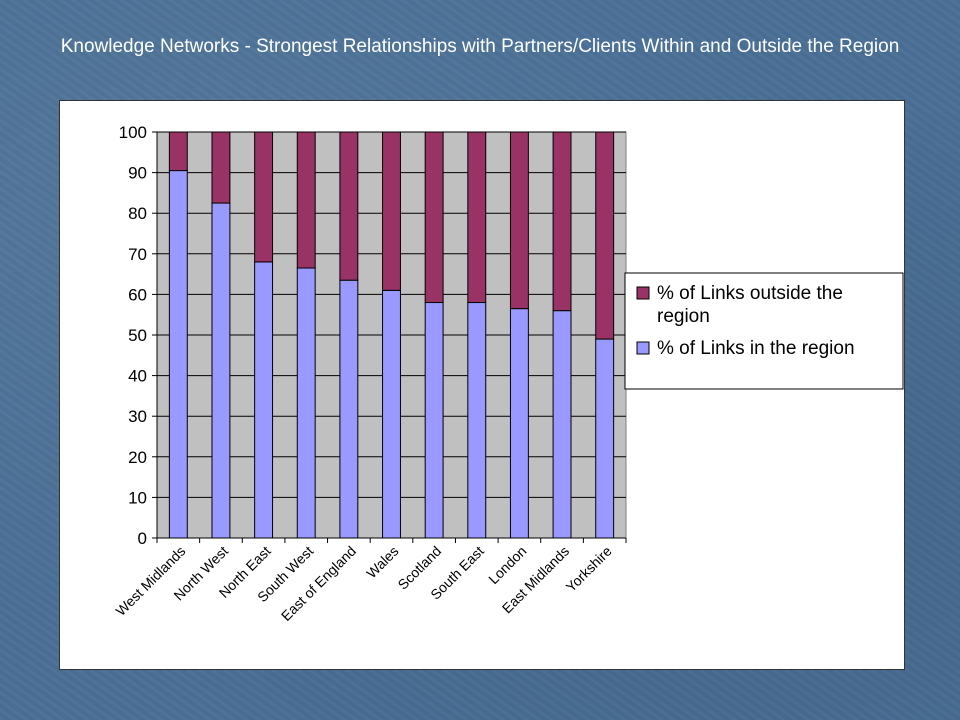  What do you see at coordinates (142, 538) in the screenshot?
I see `y-tick-label: 0` at bounding box center [142, 538].